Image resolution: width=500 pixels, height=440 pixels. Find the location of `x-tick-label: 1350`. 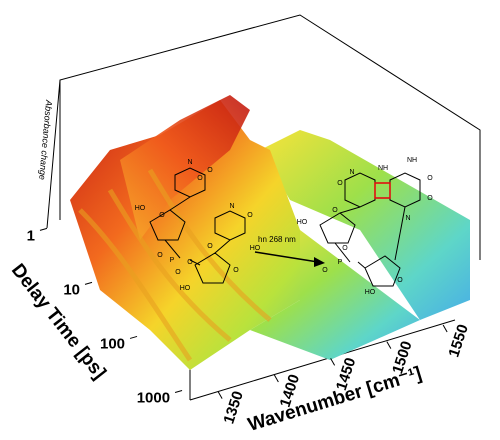

x-tick-label: 1350 is located at coordinates (233, 407).